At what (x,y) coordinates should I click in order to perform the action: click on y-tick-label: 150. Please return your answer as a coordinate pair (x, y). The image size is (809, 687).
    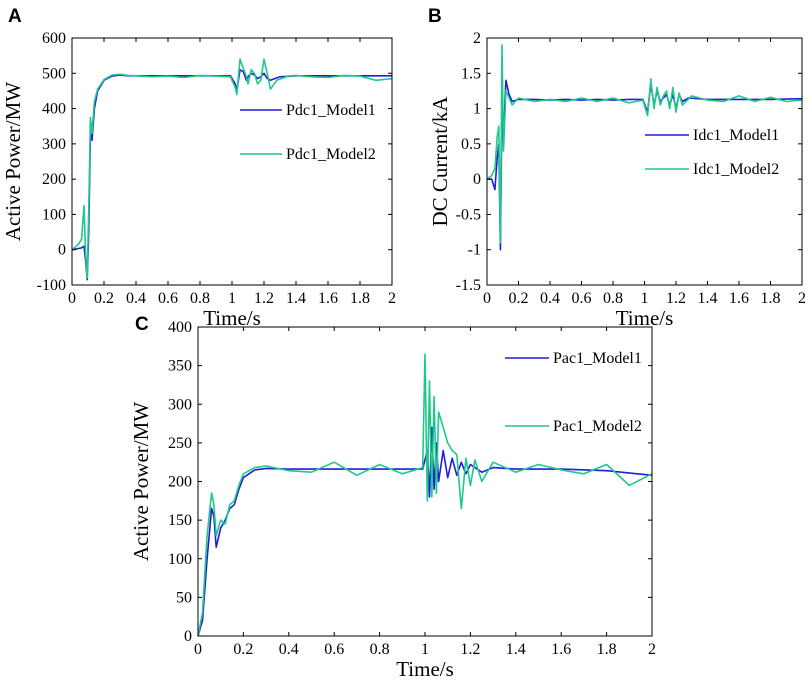
    Looking at the image, I should click on (180, 520).